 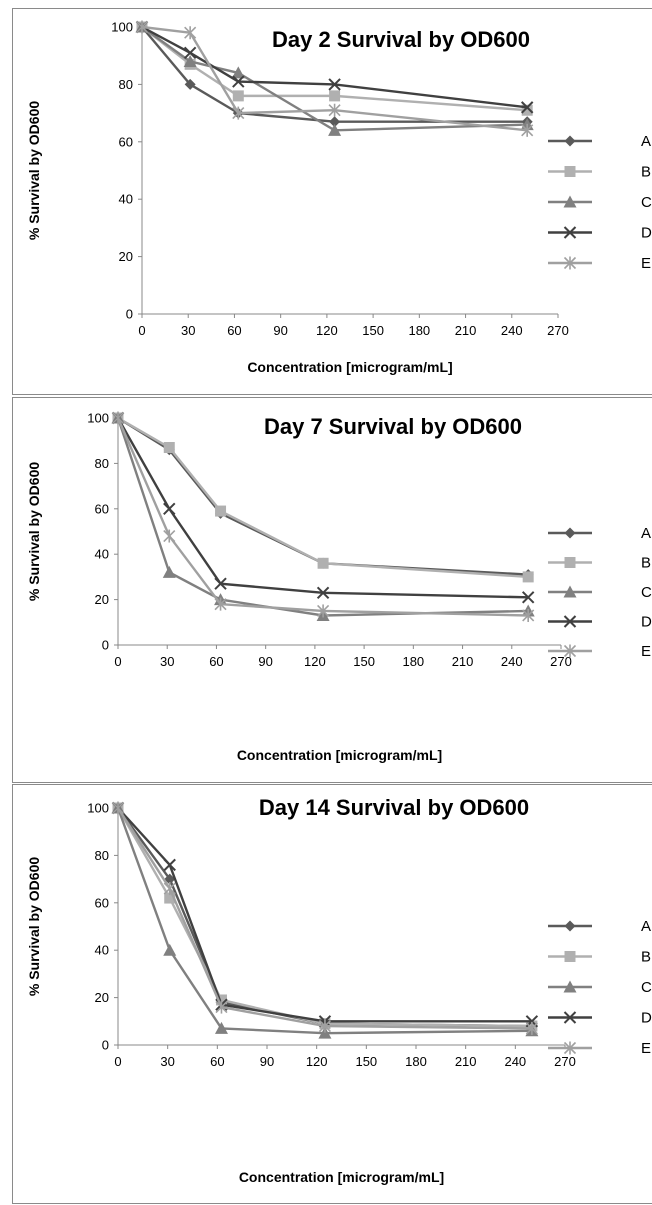 I want to click on series-D, so click(x=325, y=914).